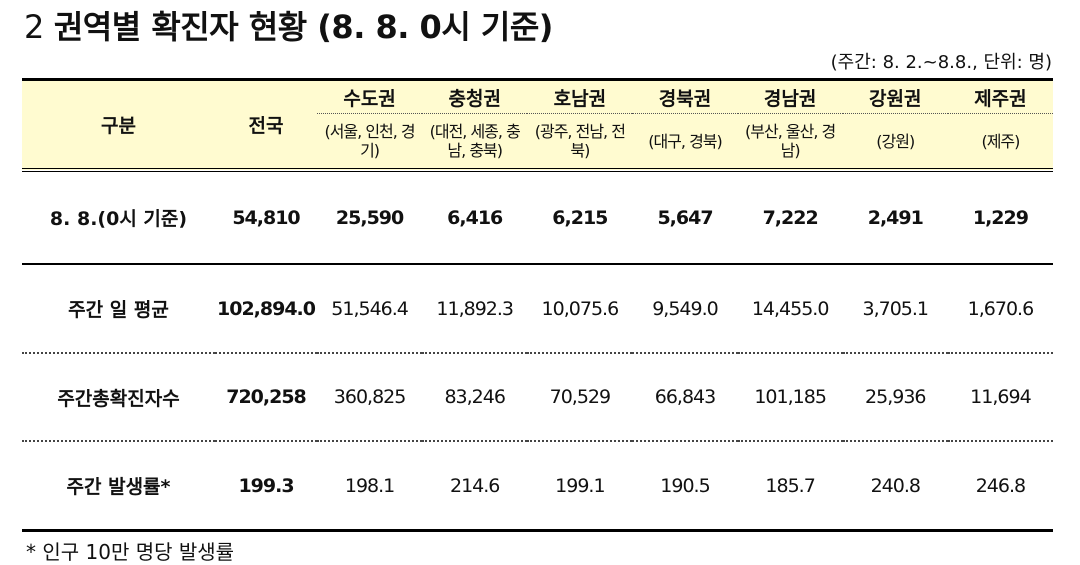  I want to click on row-label: 주간 발생률*, so click(118, 486).